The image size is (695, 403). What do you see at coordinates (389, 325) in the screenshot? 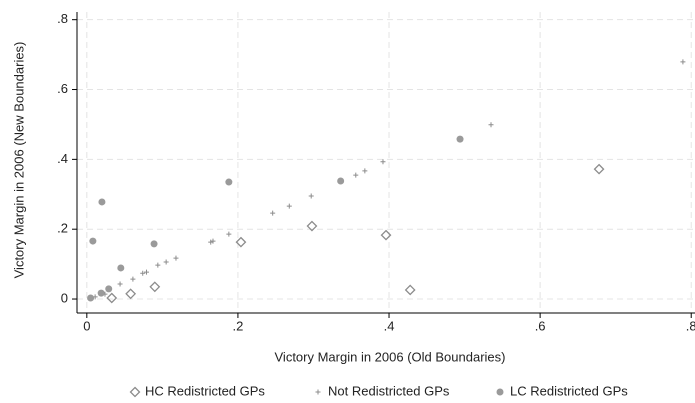
I see `x-tick-label: .4` at bounding box center [389, 325].